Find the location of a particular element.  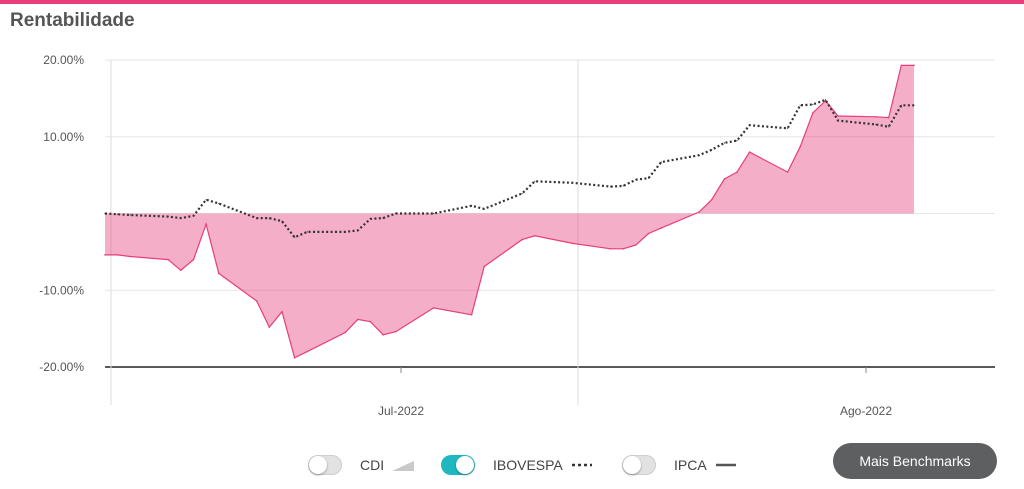

dotted-line-icon is located at coordinates (581, 465).